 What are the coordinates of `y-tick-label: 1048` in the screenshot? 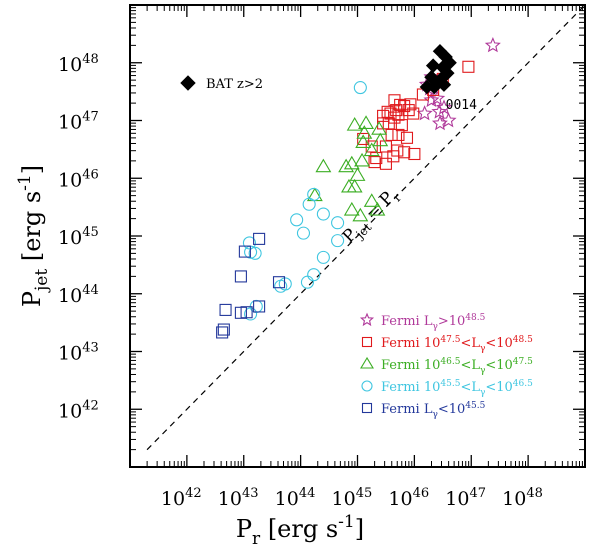 It's located at (78, 64).